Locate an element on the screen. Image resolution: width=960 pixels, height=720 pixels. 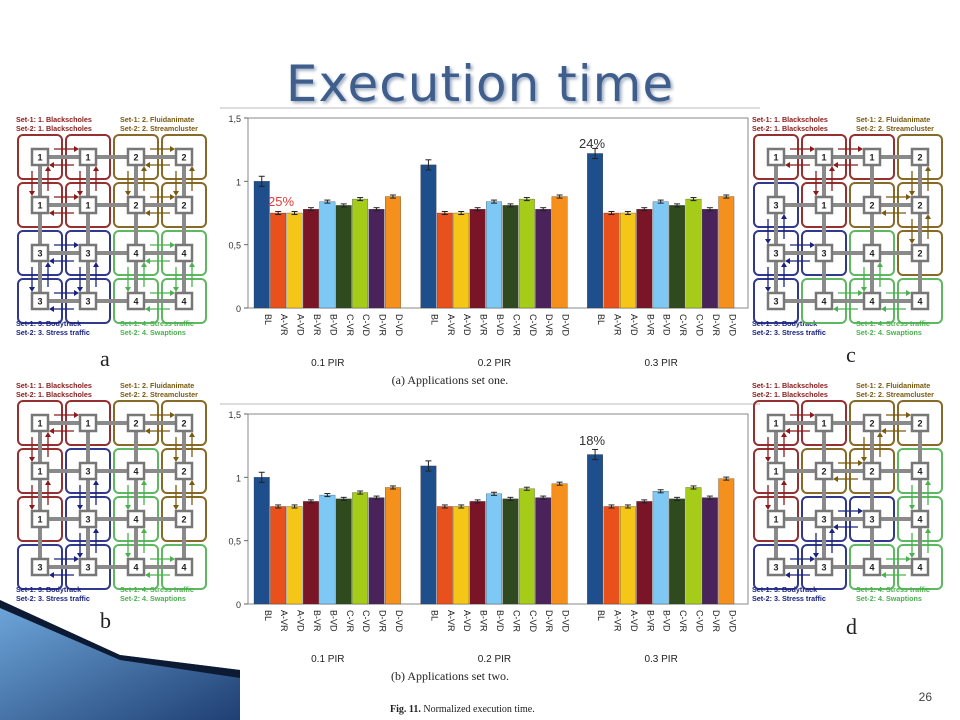
figure-caption: Fig. 11. Normalized execution time. is located at coordinates (462, 709).